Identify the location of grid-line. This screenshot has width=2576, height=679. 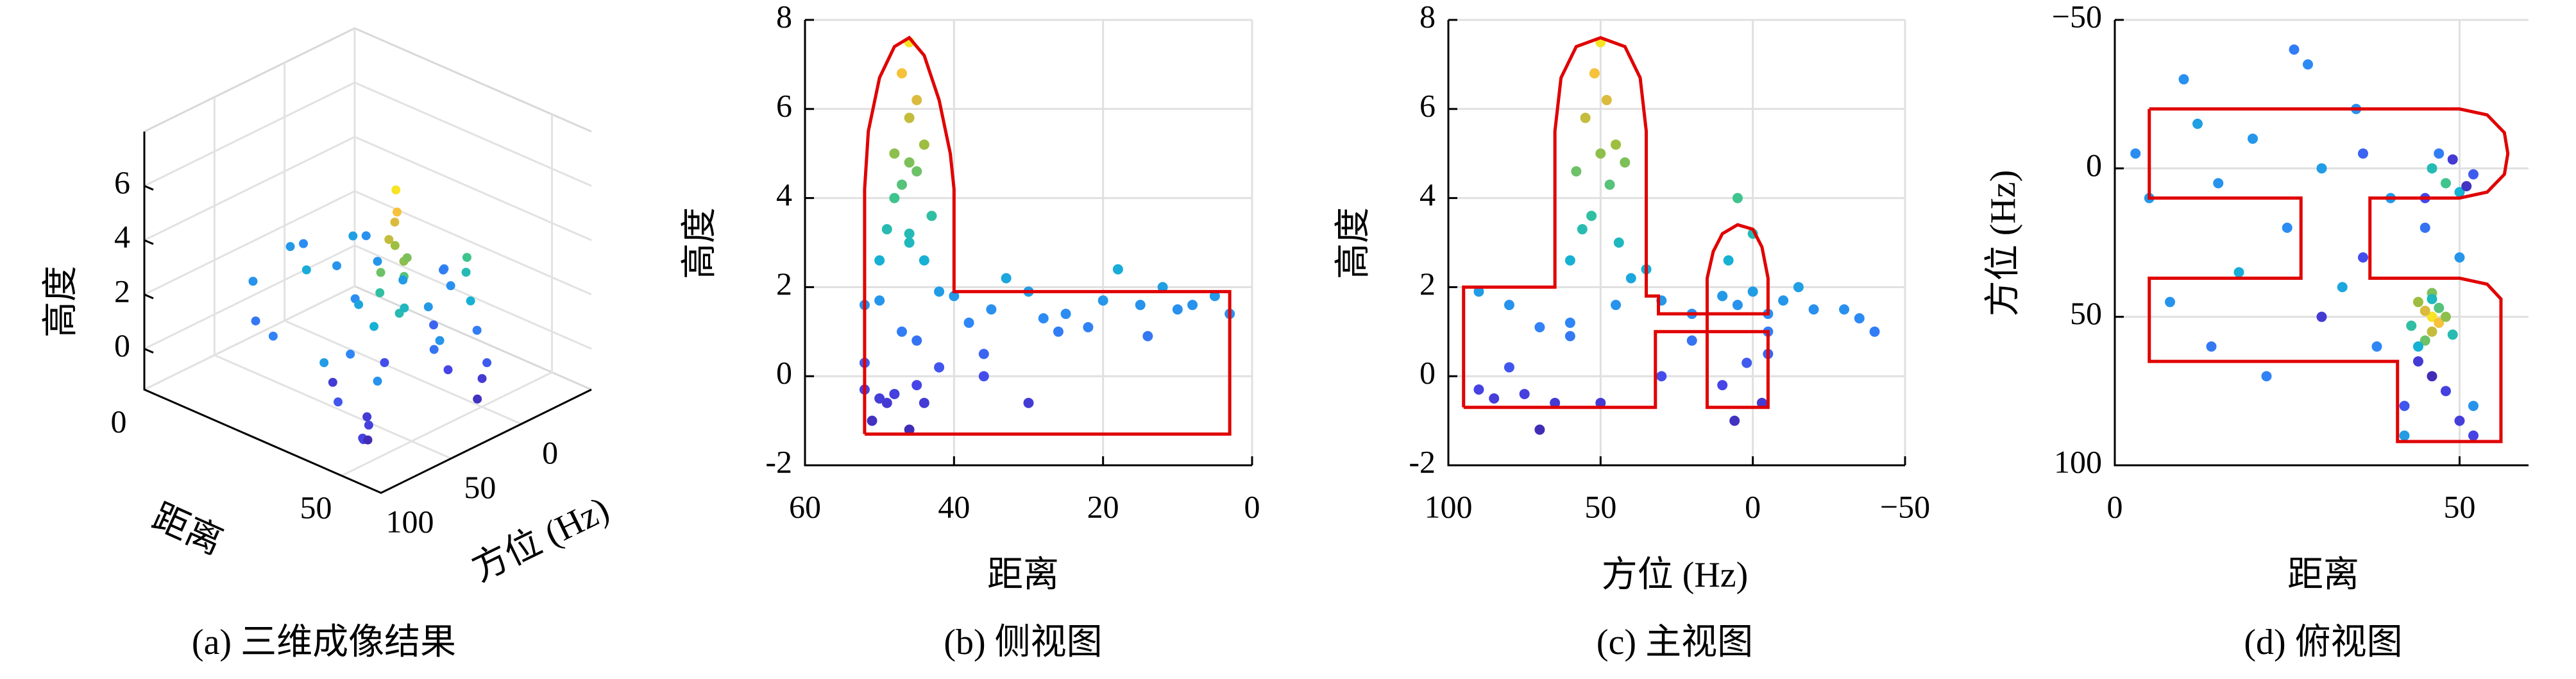
(250, 209).